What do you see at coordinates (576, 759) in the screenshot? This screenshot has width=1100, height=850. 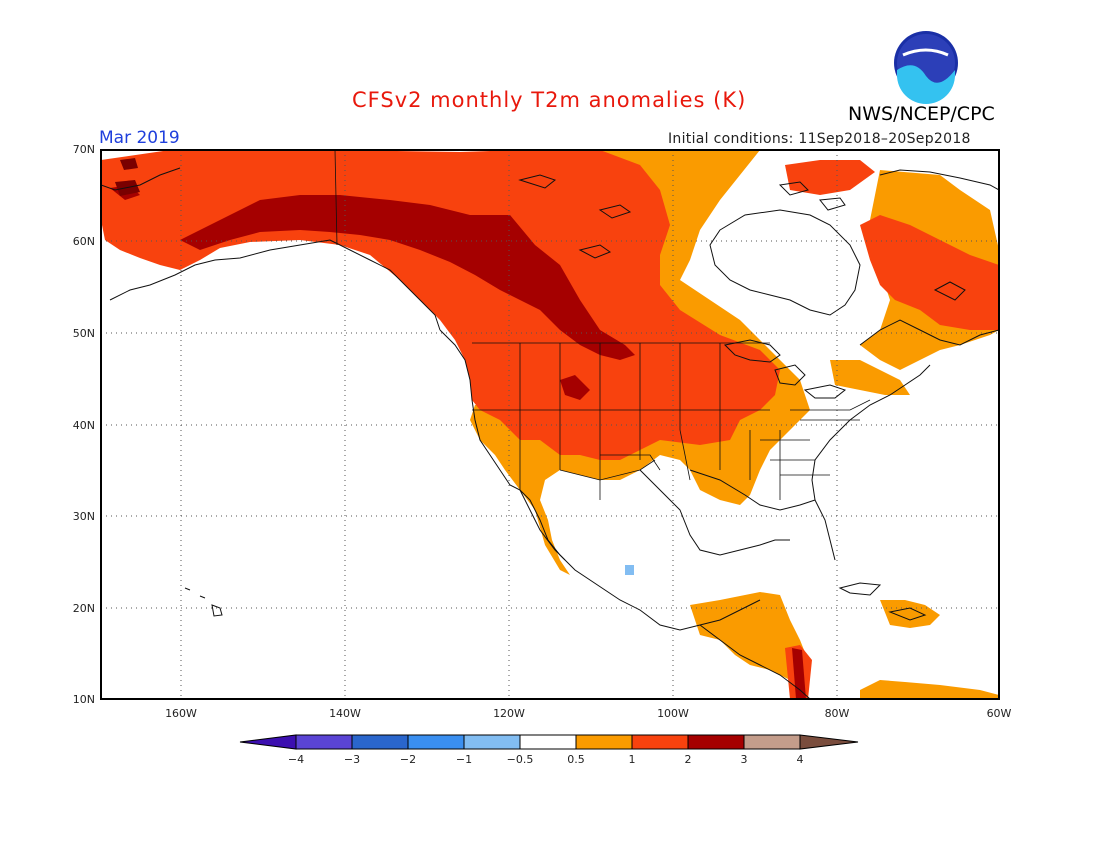 I see `colorbar-label: 0.5` at bounding box center [576, 759].